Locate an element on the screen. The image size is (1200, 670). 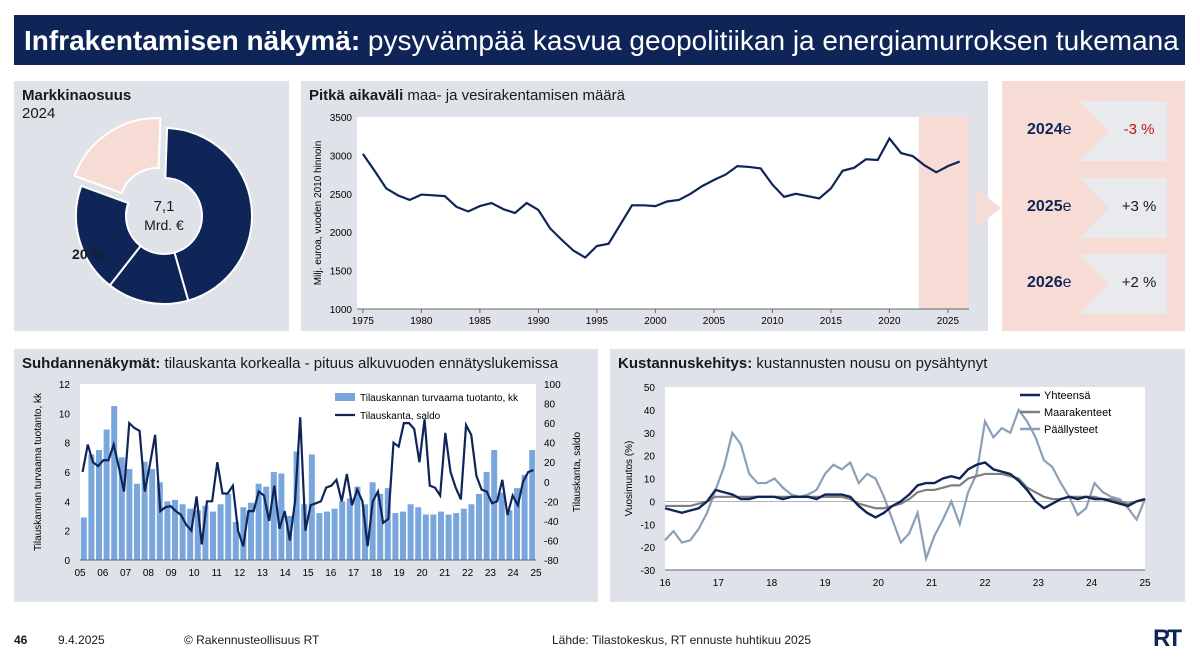
x-tick-label: 16 is located at coordinates (665, 583).